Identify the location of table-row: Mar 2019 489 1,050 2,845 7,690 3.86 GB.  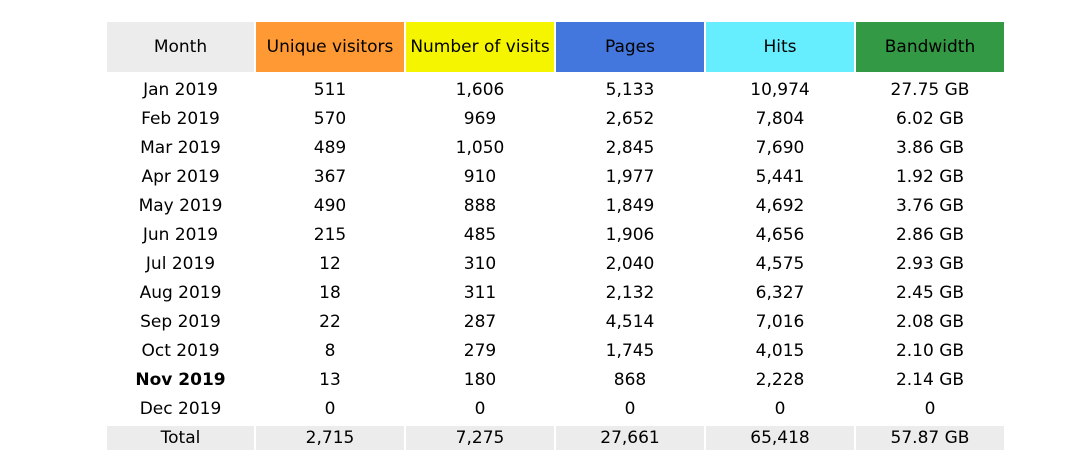
(555, 147).